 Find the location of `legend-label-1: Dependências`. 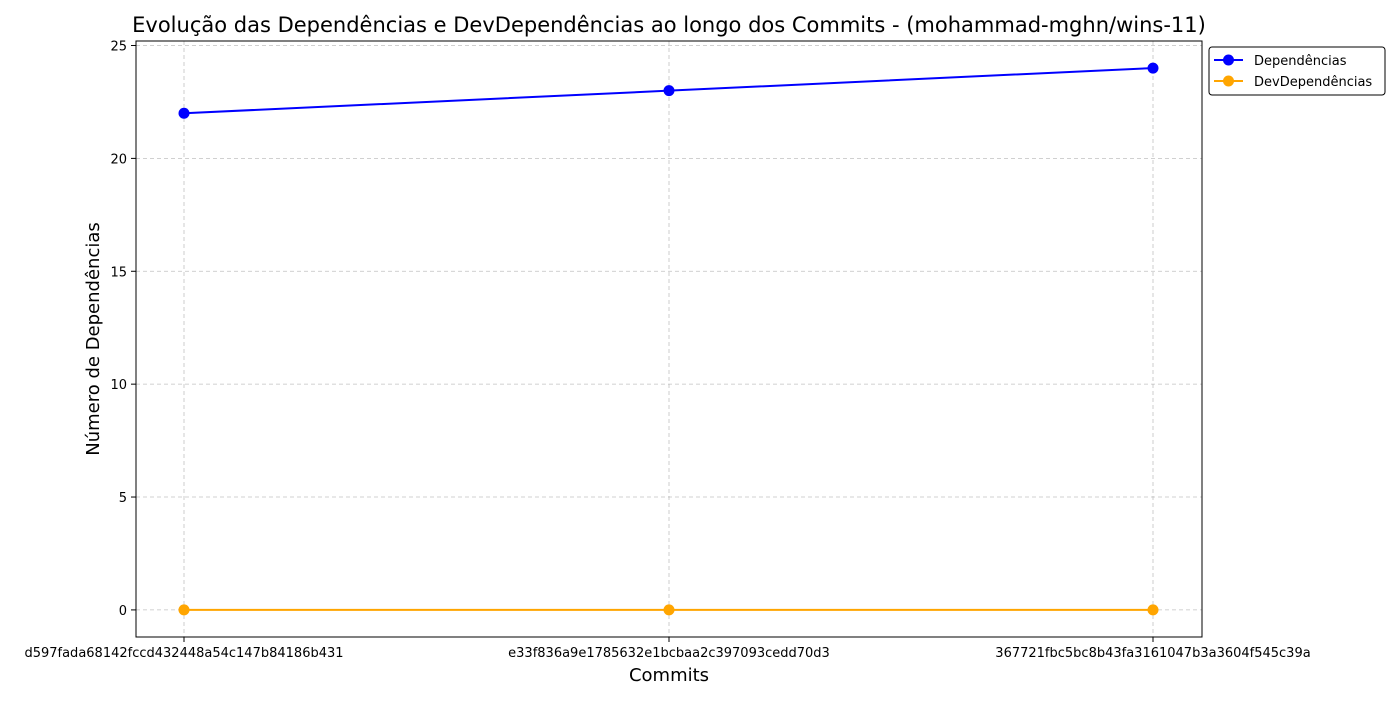

legend-label-1: Dependências is located at coordinates (1300, 61).